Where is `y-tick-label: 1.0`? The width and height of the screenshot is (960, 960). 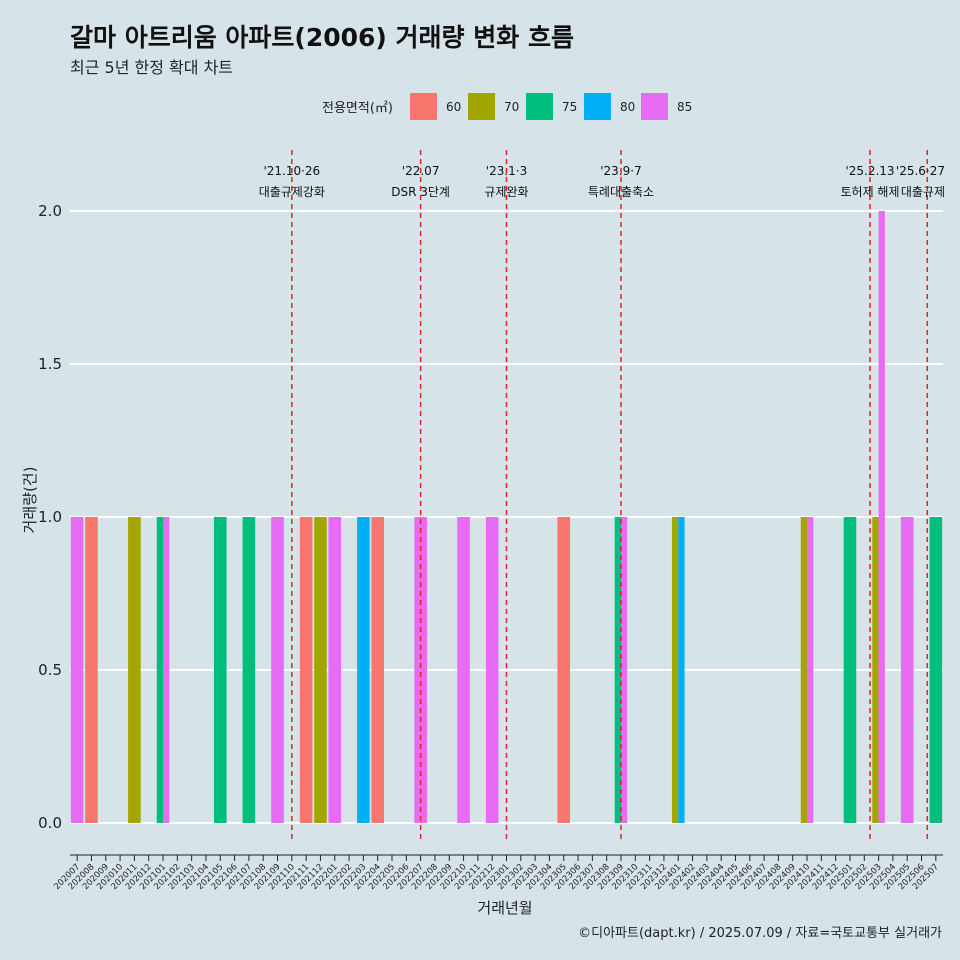 y-tick-label: 1.0 is located at coordinates (50, 517).